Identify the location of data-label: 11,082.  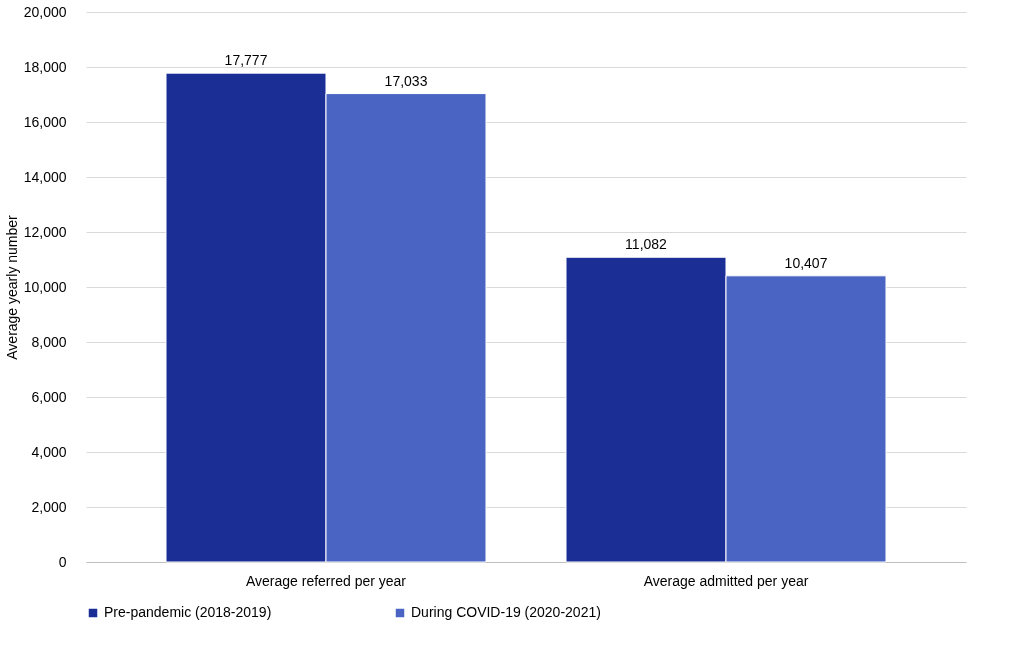
(646, 244).